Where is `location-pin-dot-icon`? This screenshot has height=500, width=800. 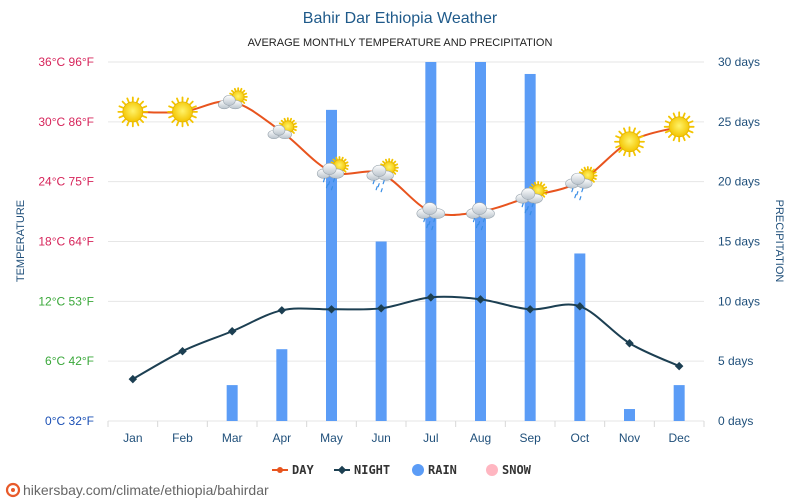 location-pin-dot-icon is located at coordinates (13, 490).